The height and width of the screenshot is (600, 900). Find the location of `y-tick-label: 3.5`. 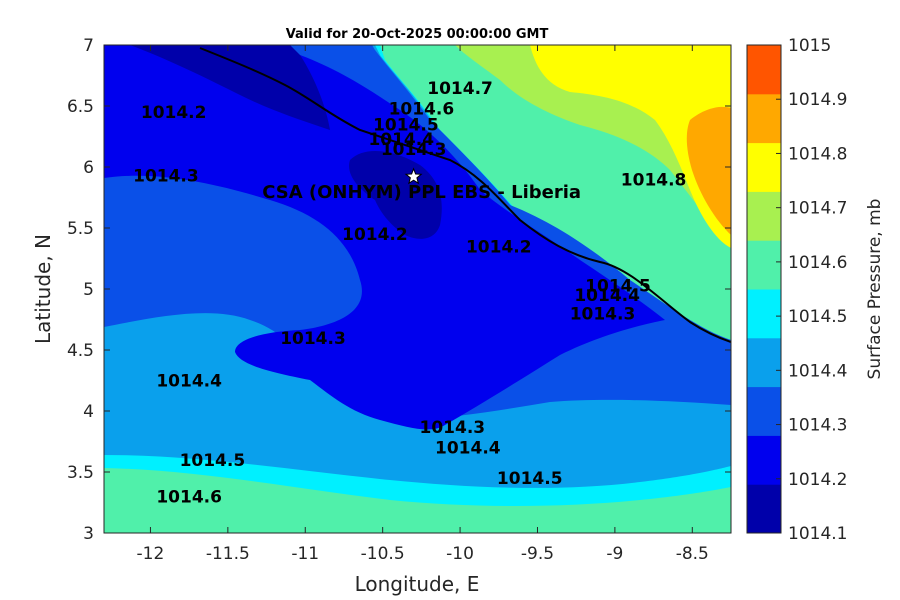

y-tick-label: 3.5 is located at coordinates (80, 473).